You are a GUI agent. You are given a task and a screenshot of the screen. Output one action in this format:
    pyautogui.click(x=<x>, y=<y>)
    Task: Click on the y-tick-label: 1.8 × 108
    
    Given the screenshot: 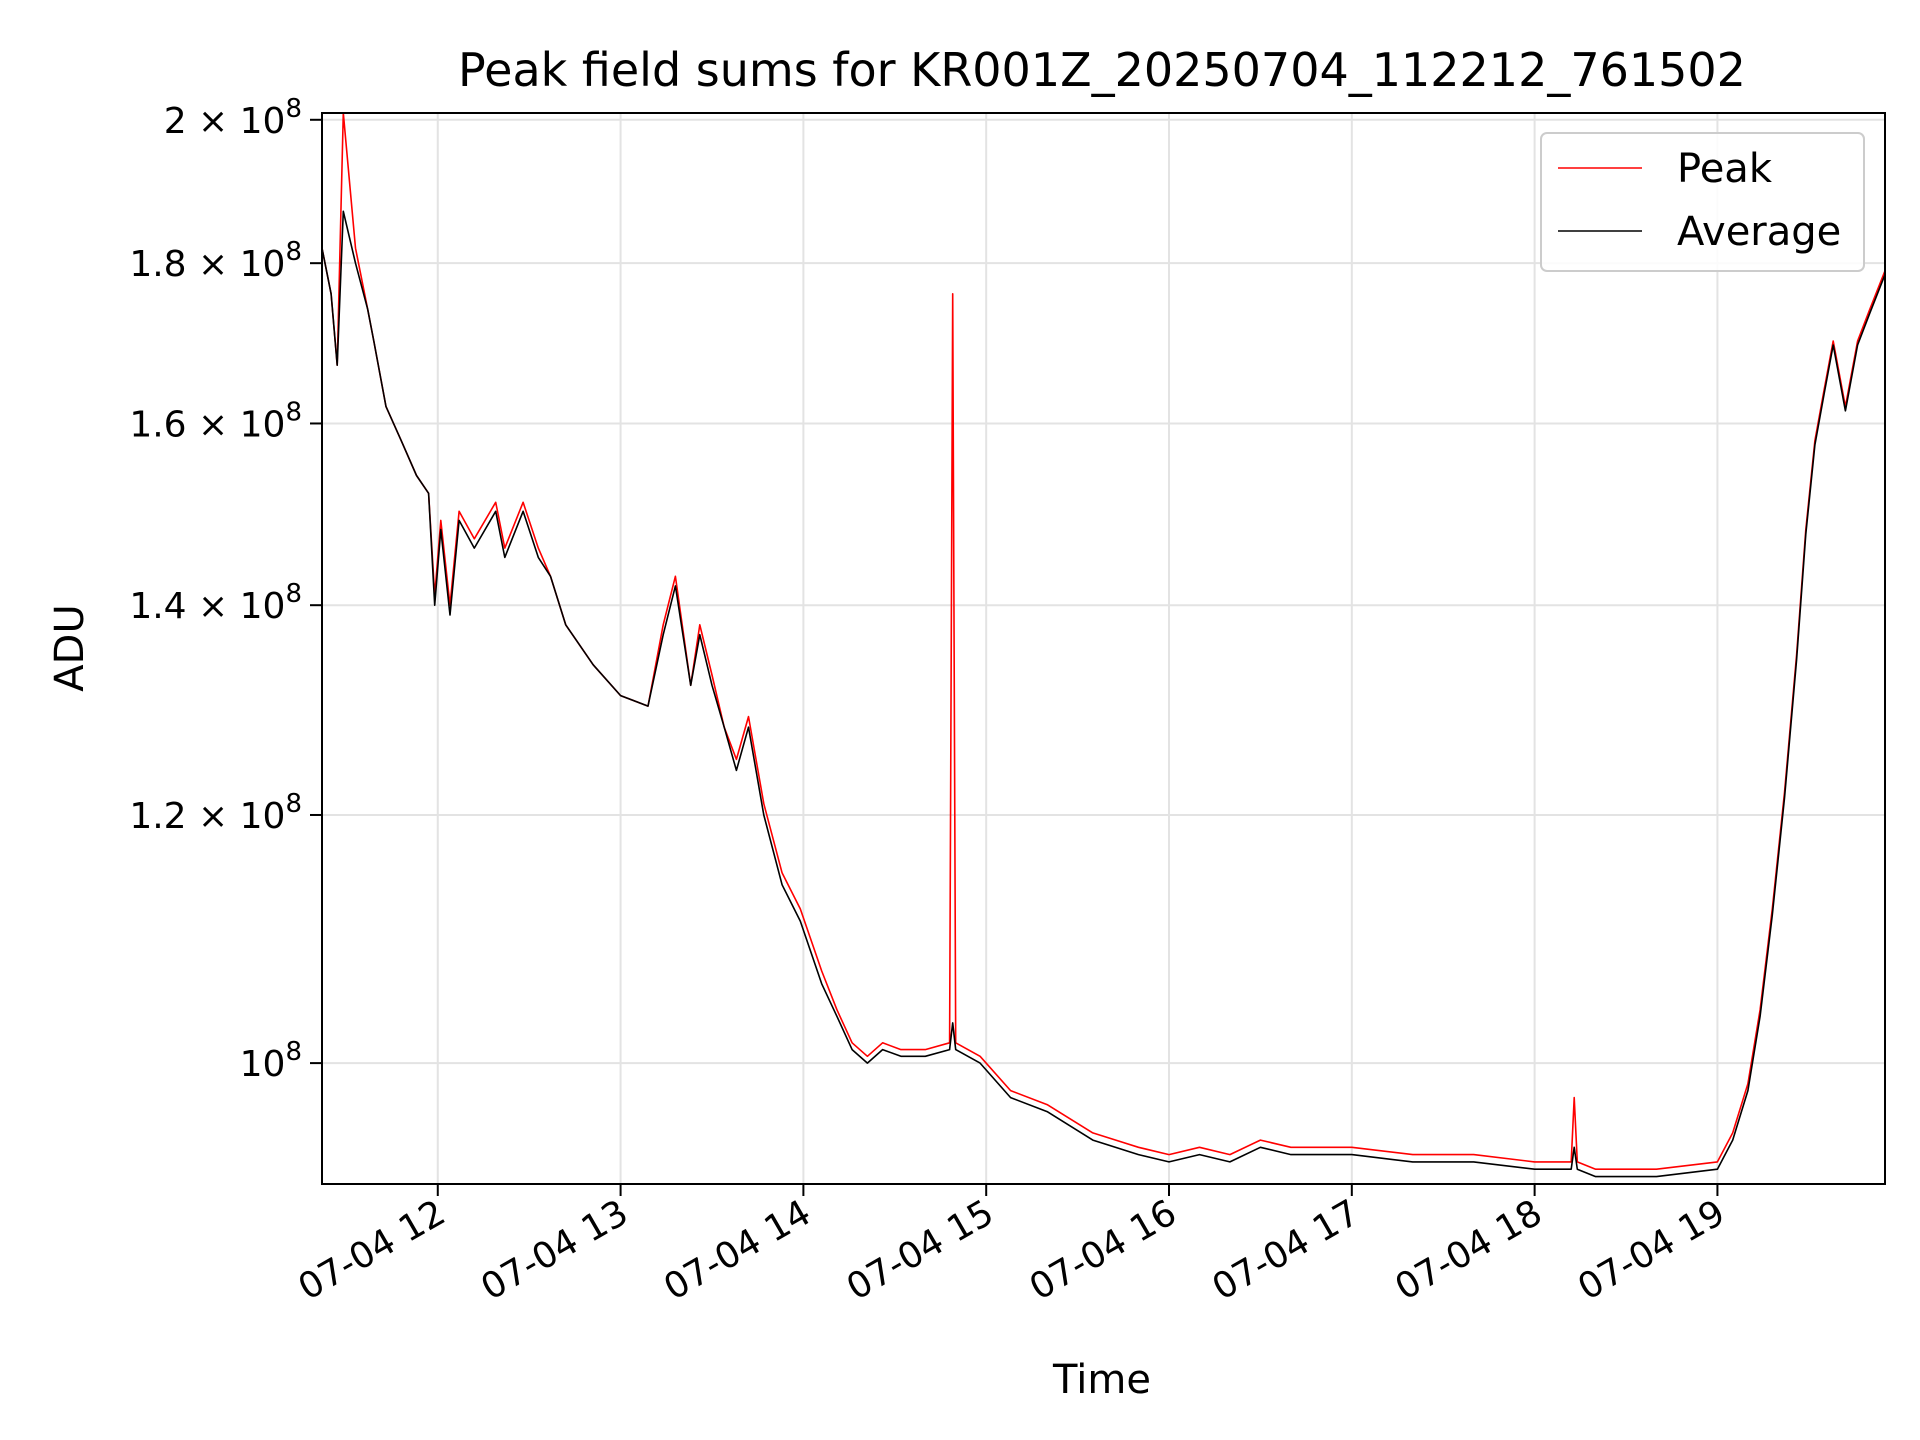 What is the action you would take?
    pyautogui.click(x=215, y=261)
    